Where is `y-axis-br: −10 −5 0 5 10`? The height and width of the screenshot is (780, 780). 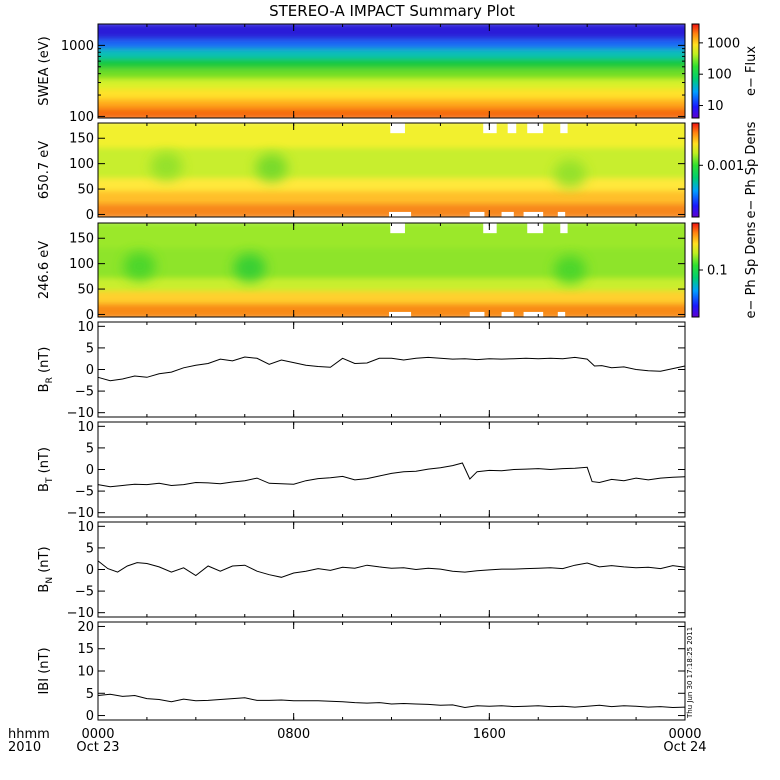
y-axis-br: −10 −5 0 5 10 is located at coordinates (376, 370).